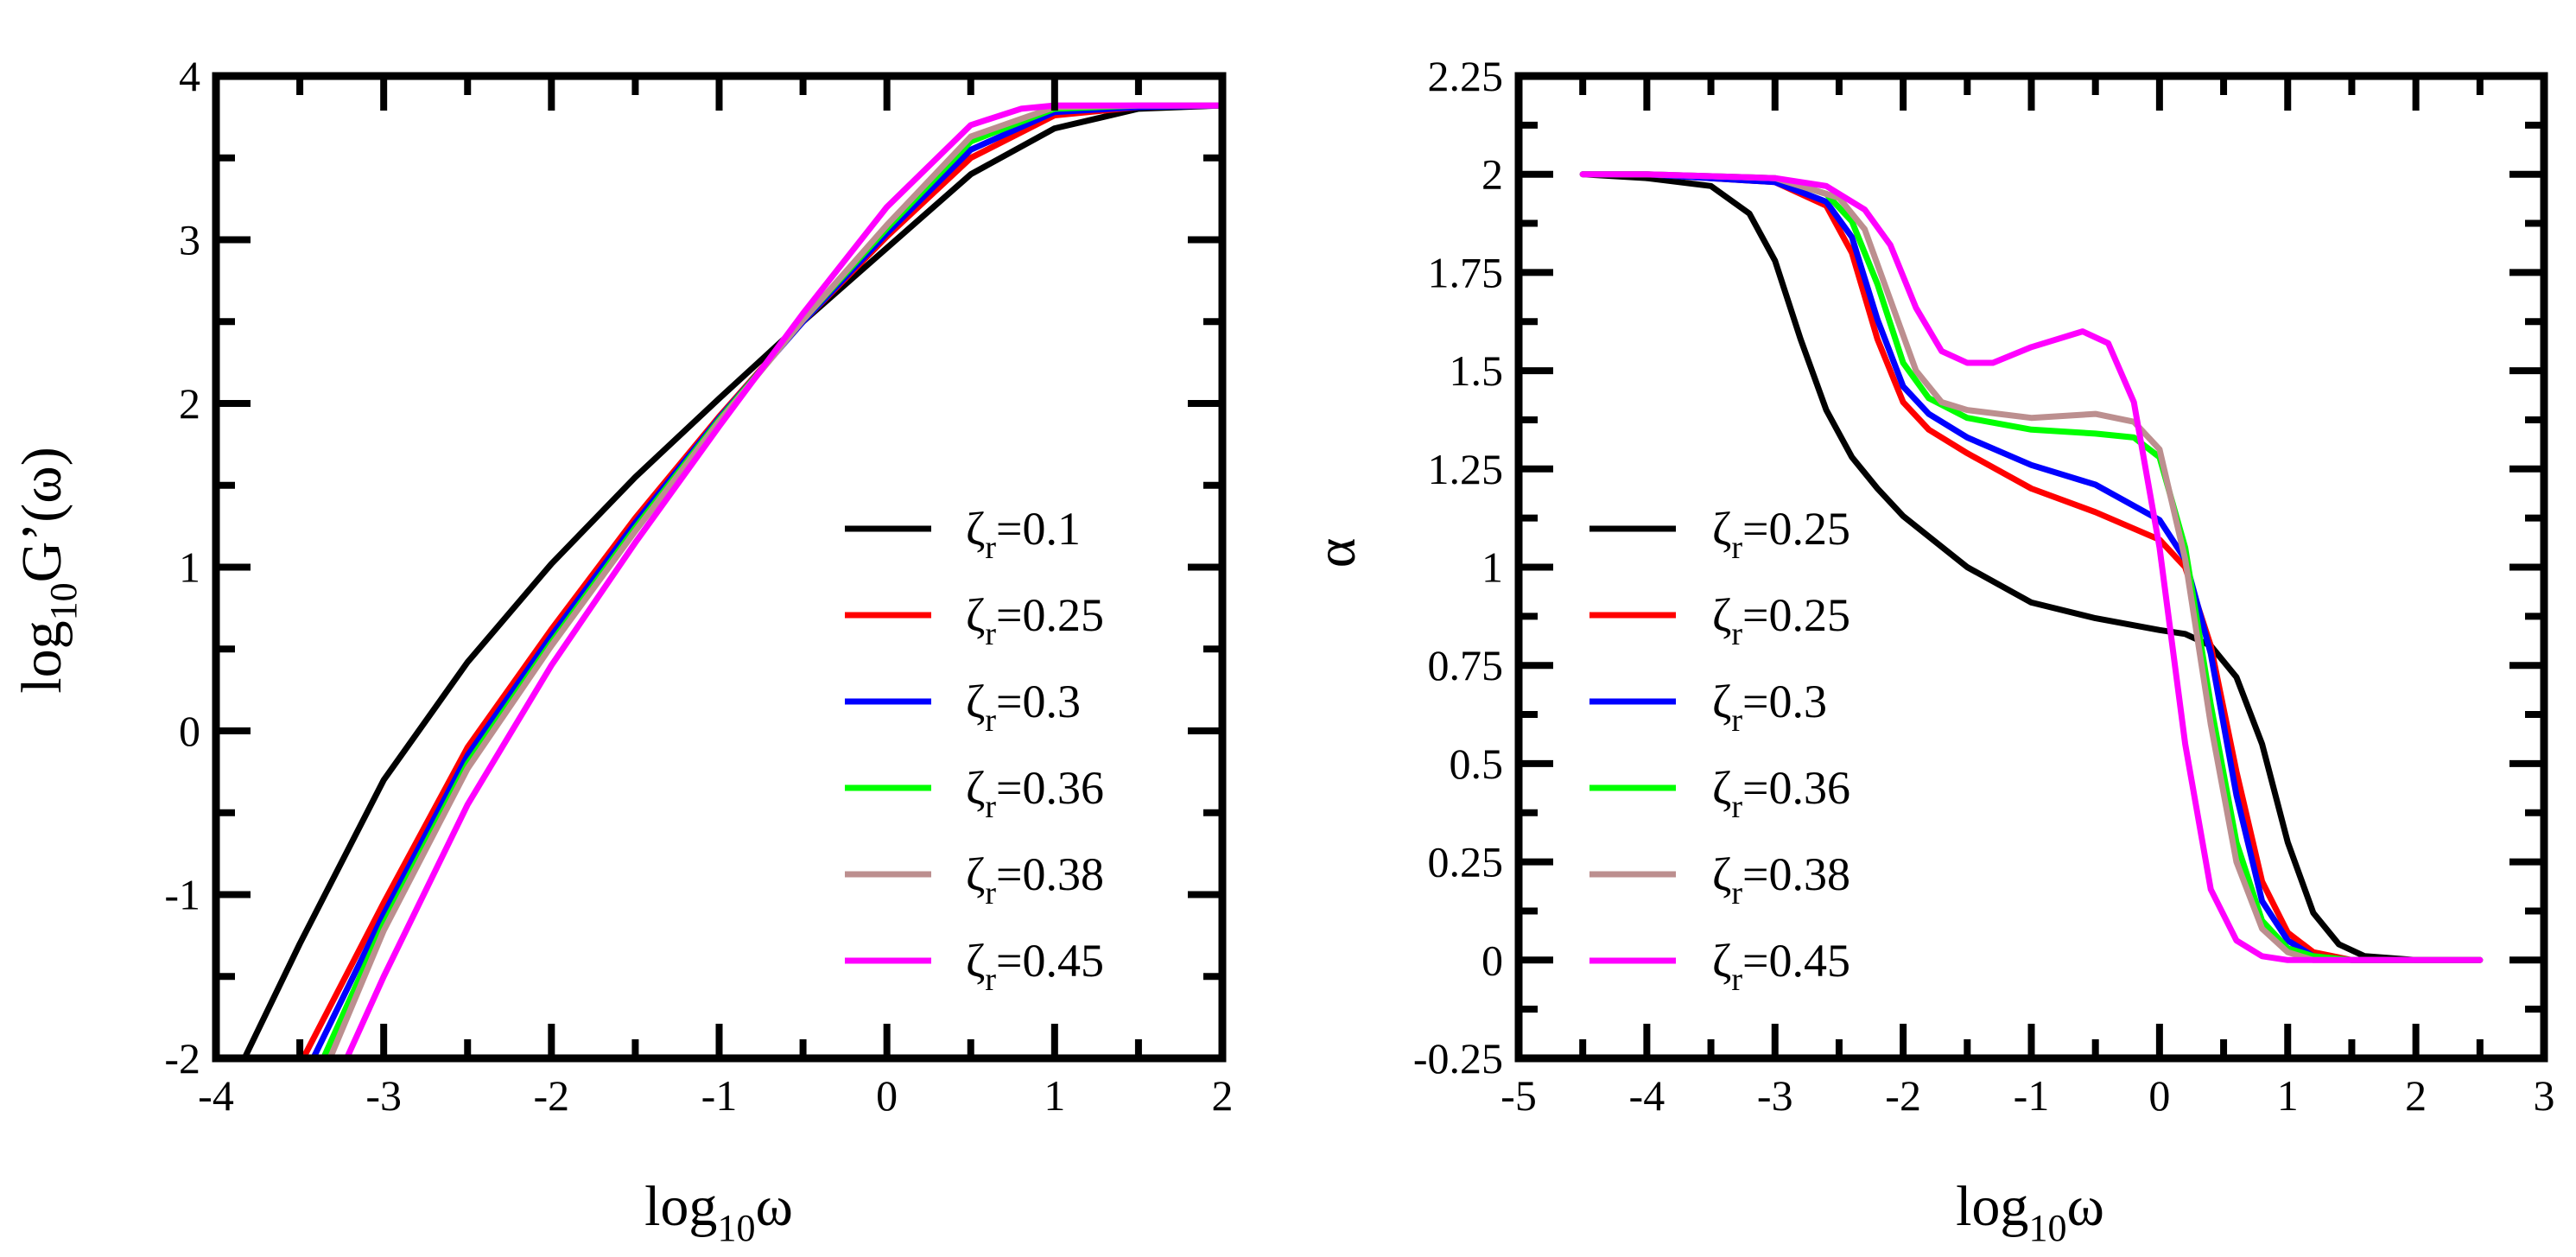 The width and height of the screenshot is (2576, 1257). What do you see at coordinates (1023, 534) in the screenshot?
I see `legend-label: ζr=0.1` at bounding box center [1023, 534].